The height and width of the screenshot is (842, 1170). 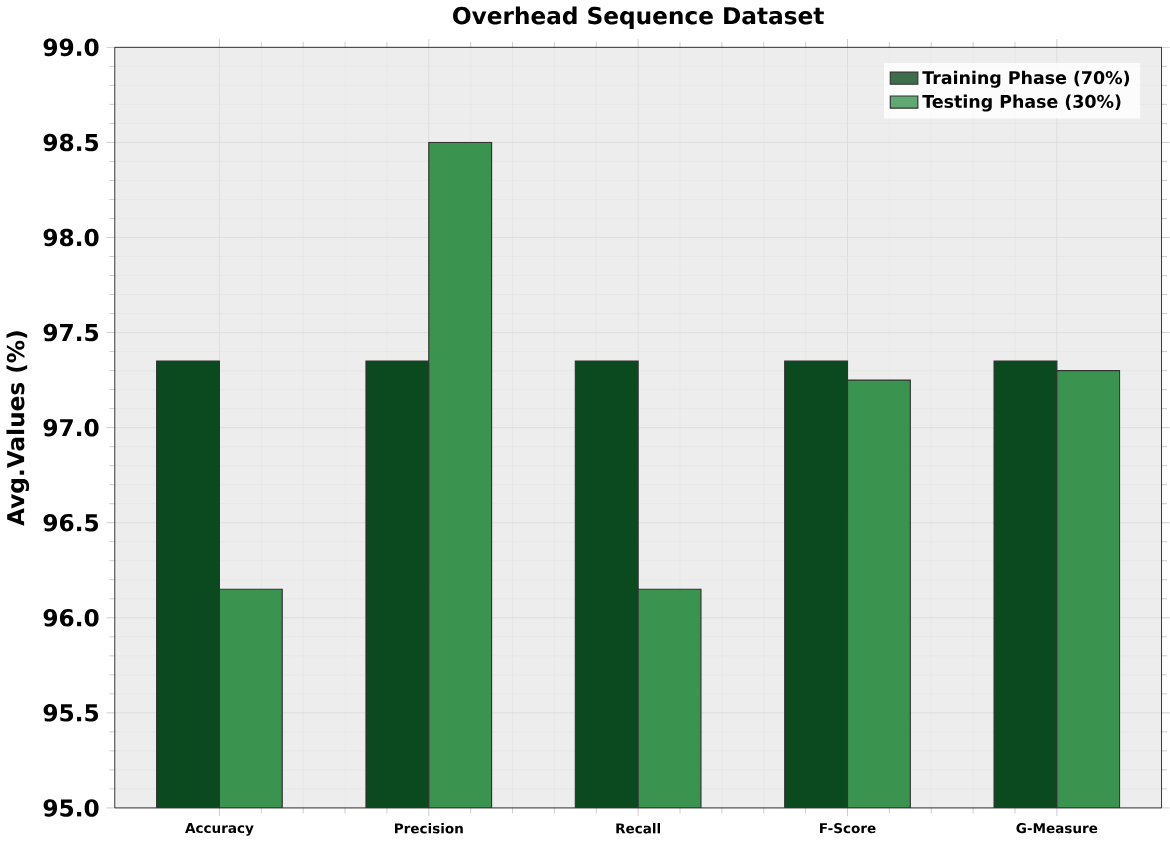 I want to click on y-axis-title: Avg.Values (%), so click(x=18, y=428).